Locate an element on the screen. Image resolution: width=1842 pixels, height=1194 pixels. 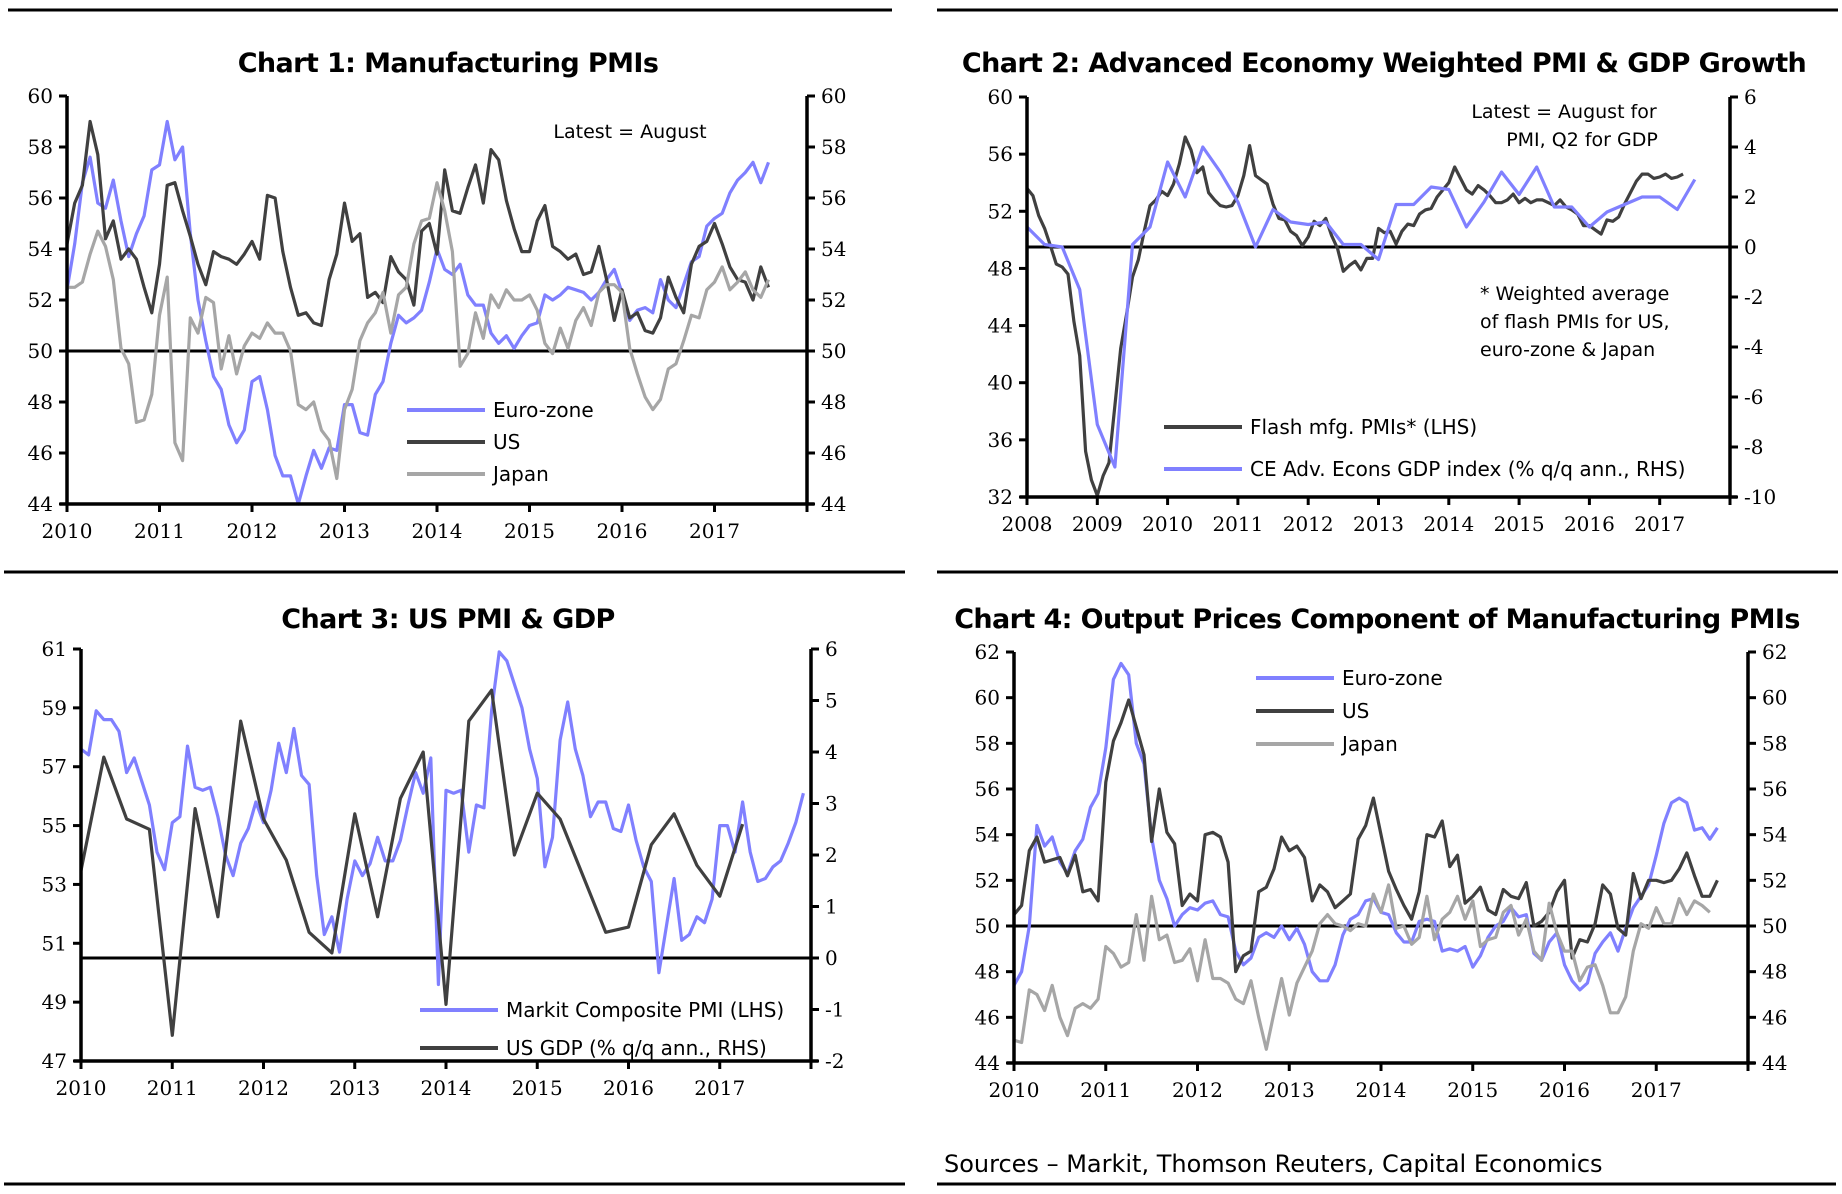
chart4-right-tick-label: 44 is located at coordinates (1774, 1063).